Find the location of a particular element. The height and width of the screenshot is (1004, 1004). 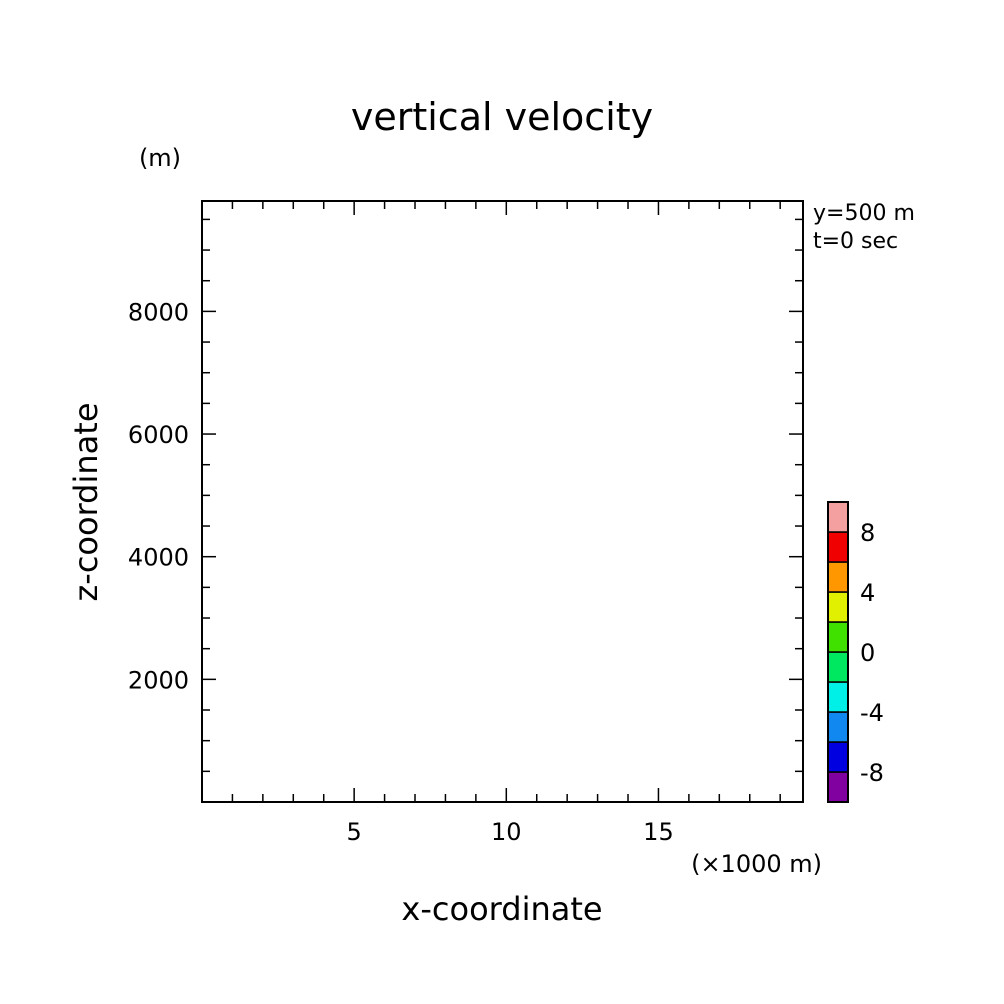

y-axis-tick-labels: 2000 4000 6000 8000 is located at coordinates (158, 496).